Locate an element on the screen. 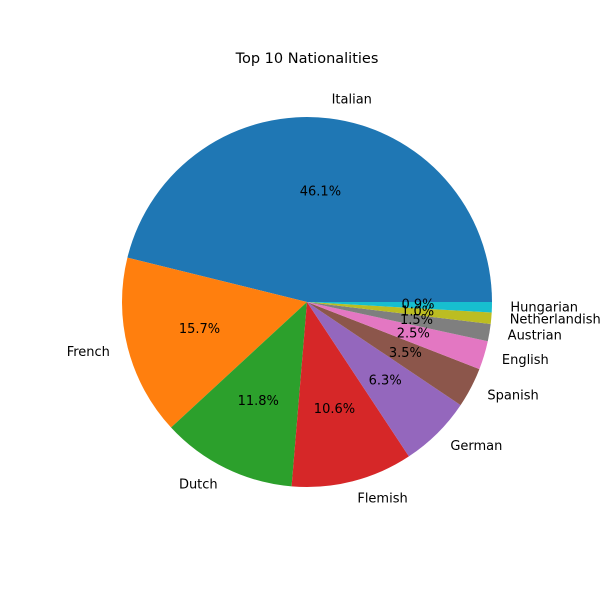 The width and height of the screenshot is (600, 605). percent-label-german: 6.3% is located at coordinates (385, 380).